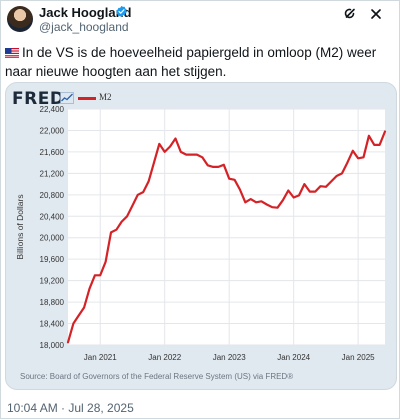 The height and width of the screenshot is (419, 400). What do you see at coordinates (52, 152) in the screenshot?
I see `y-tick-label: 21,600` at bounding box center [52, 152].